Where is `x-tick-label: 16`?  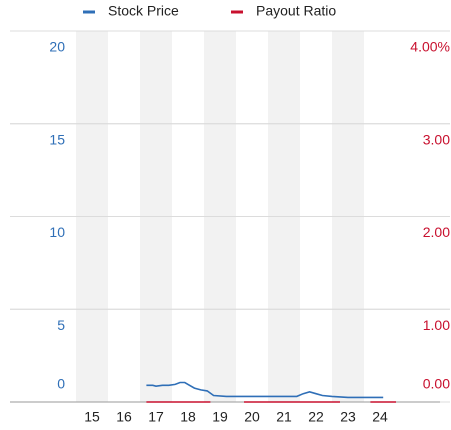 x-tick-label: 16 is located at coordinates (124, 417).